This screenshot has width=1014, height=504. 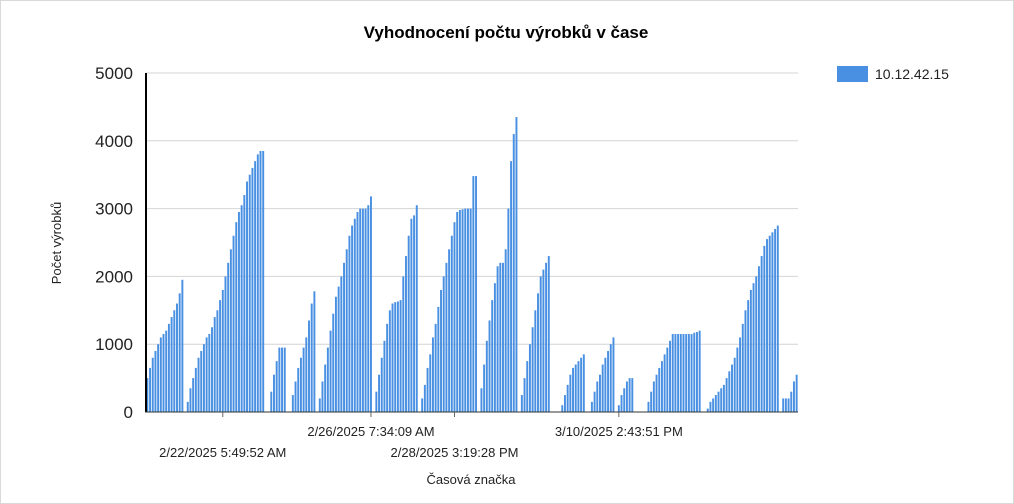 I want to click on x-tick-label: 2/26/2025 7:34:09 AM, so click(x=370, y=431).